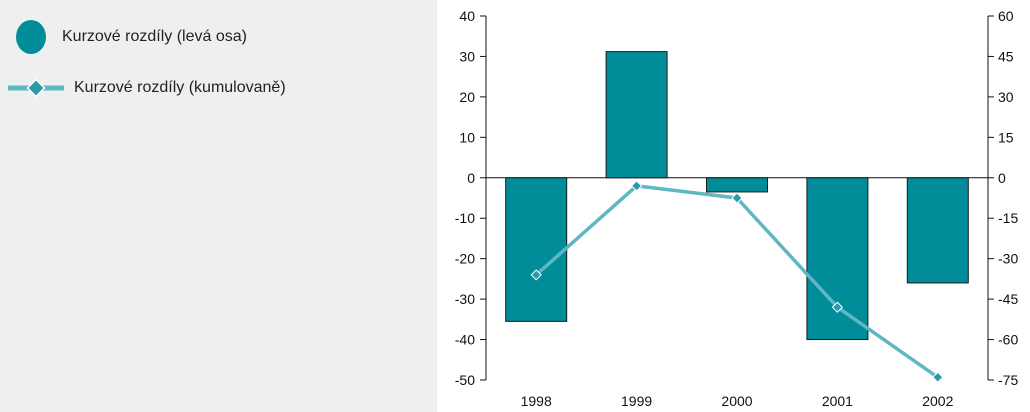 The height and width of the screenshot is (412, 1030). What do you see at coordinates (1002, 178) in the screenshot?
I see `right-tick-label: 0` at bounding box center [1002, 178].